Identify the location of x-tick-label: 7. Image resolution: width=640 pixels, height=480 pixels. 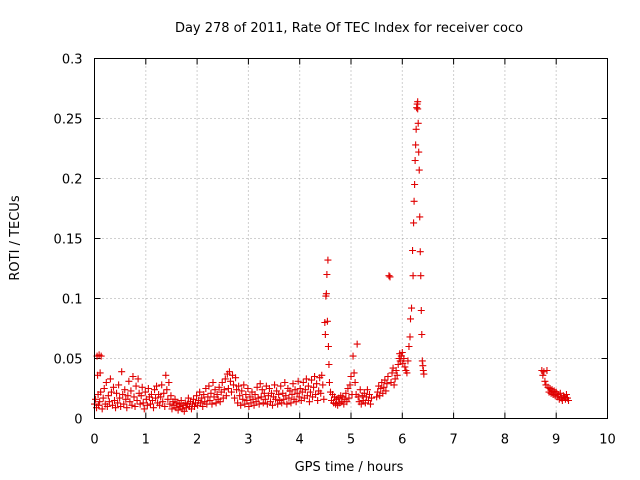
(453, 440).